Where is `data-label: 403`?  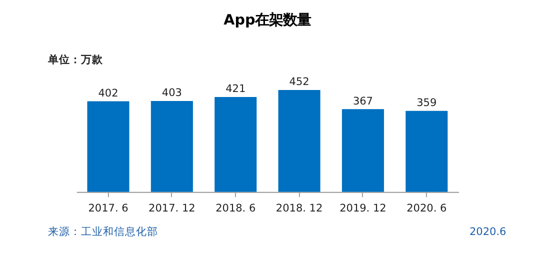 data-label: 403 is located at coordinates (172, 93).